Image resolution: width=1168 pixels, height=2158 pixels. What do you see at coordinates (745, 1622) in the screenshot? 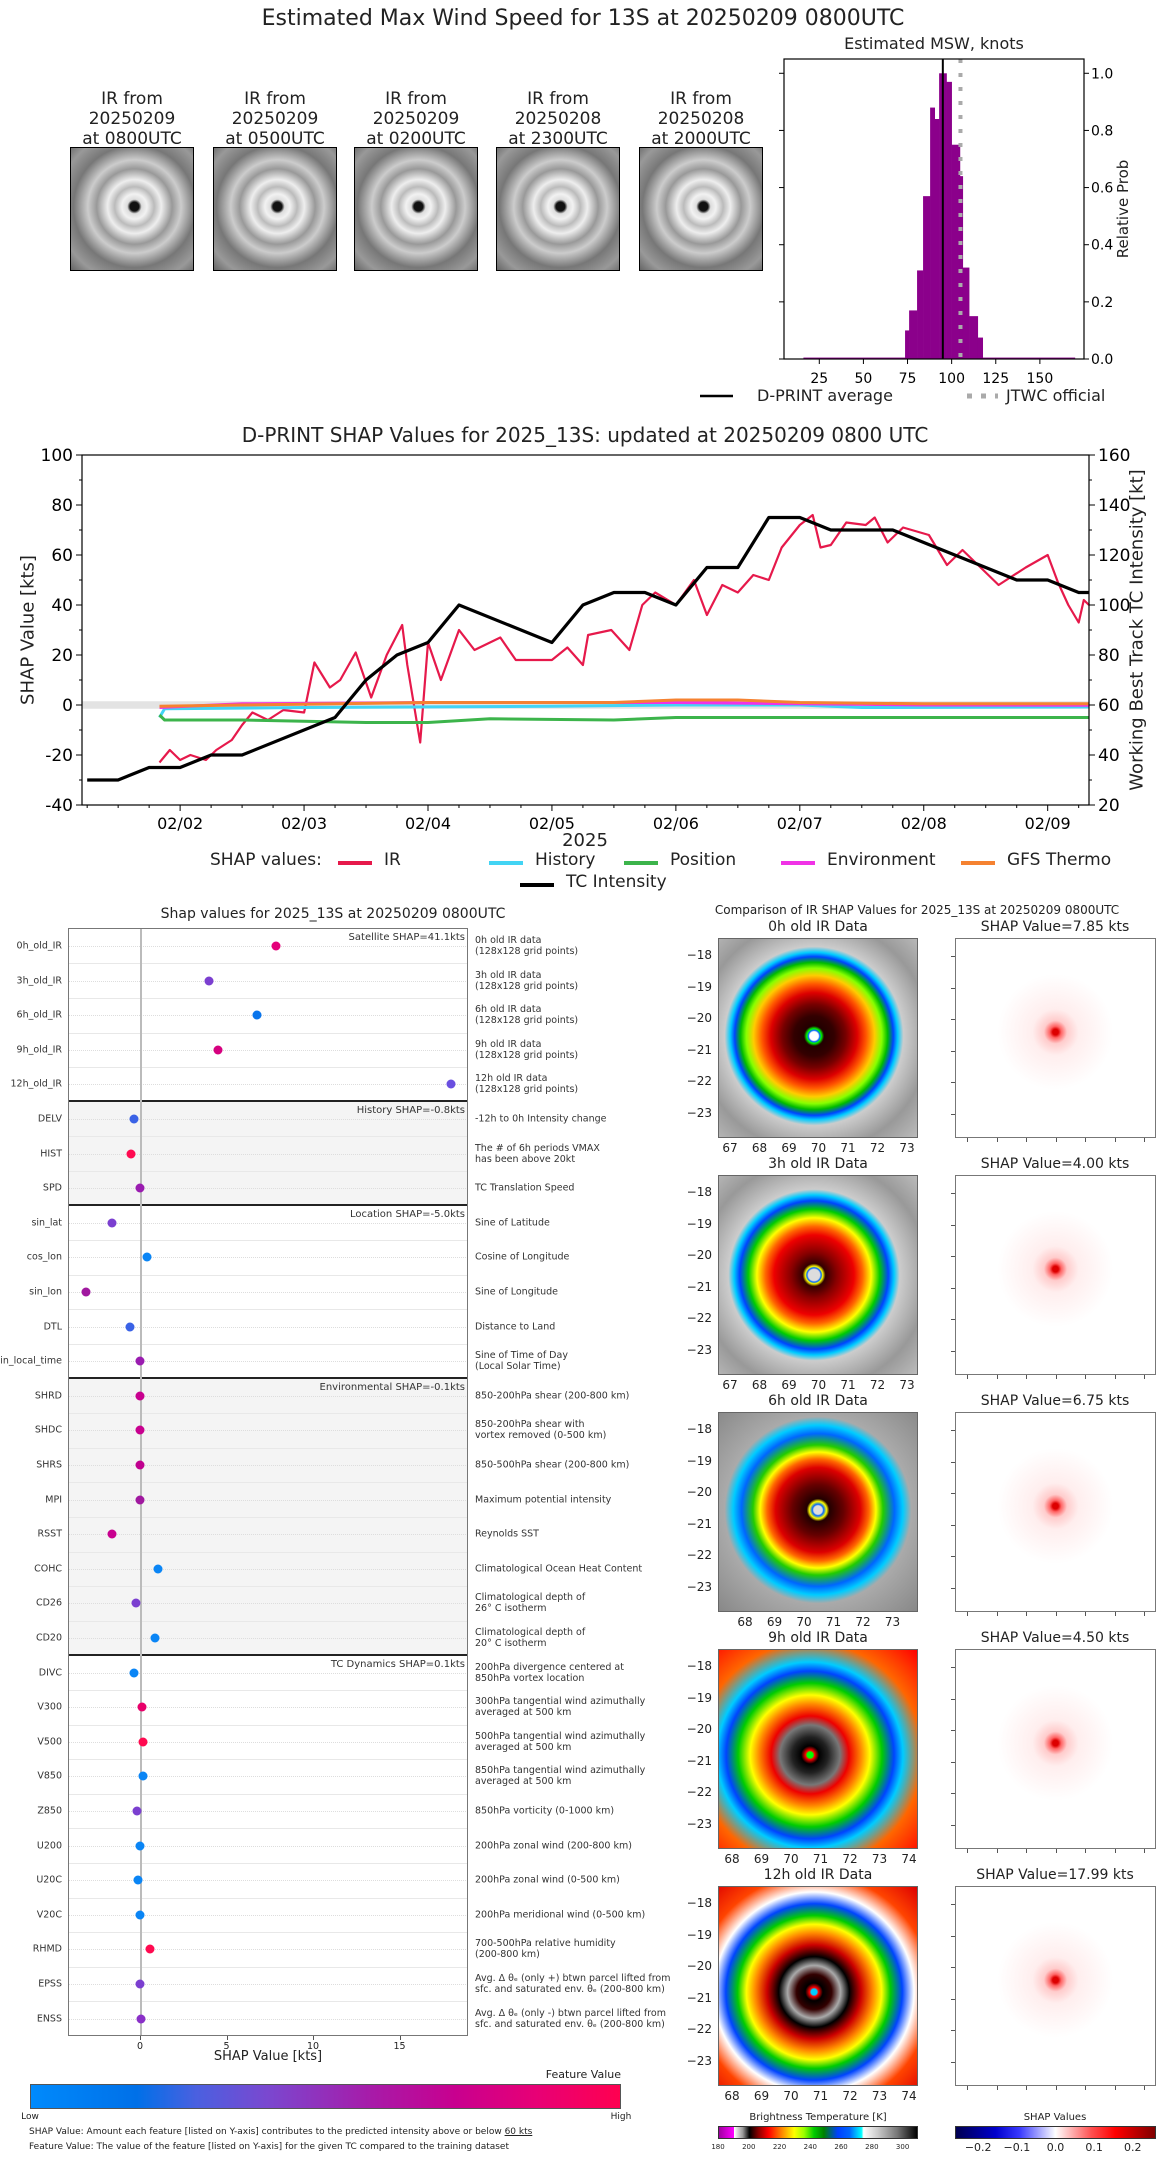
I see `lon-tick-label: 68` at bounding box center [745, 1622].